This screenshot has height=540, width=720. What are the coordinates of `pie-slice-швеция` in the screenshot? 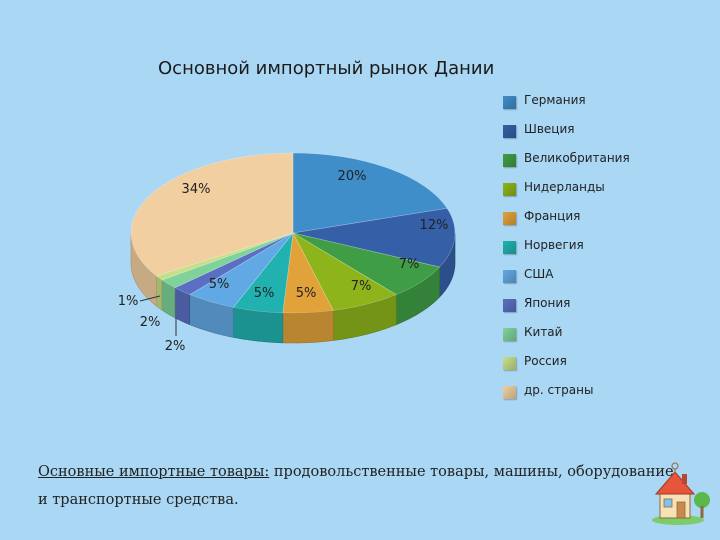 It's located at (374, 237).